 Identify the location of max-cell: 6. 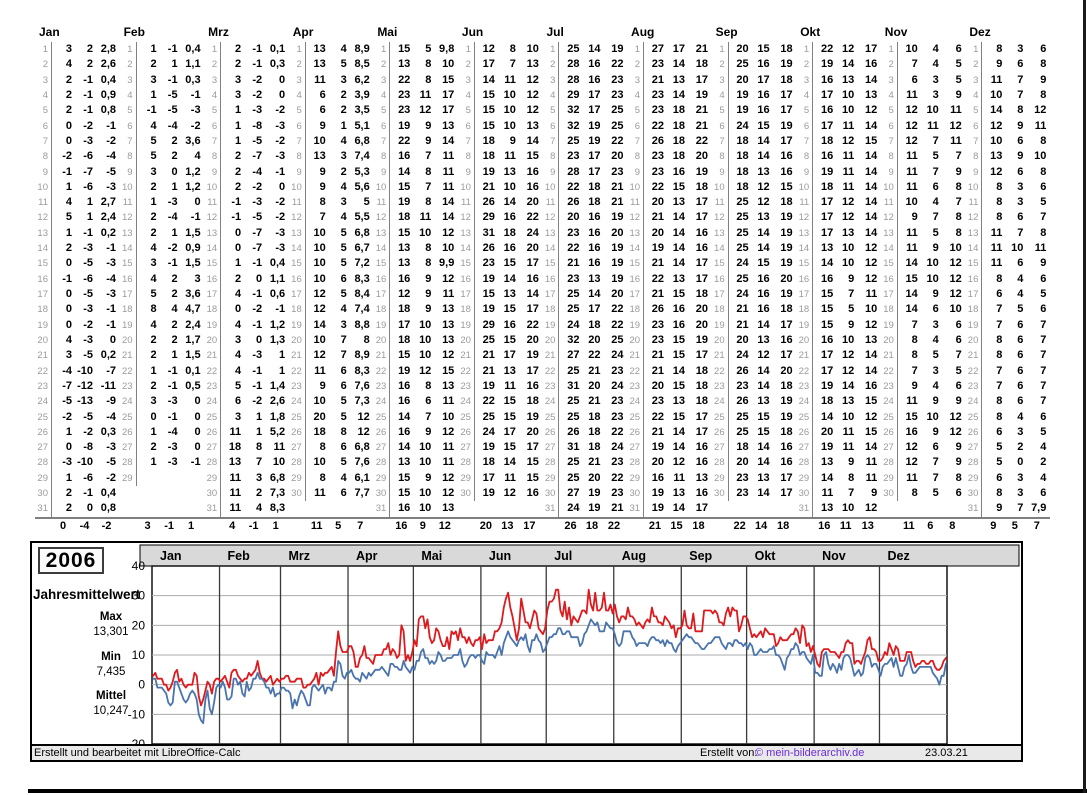
(999, 477).